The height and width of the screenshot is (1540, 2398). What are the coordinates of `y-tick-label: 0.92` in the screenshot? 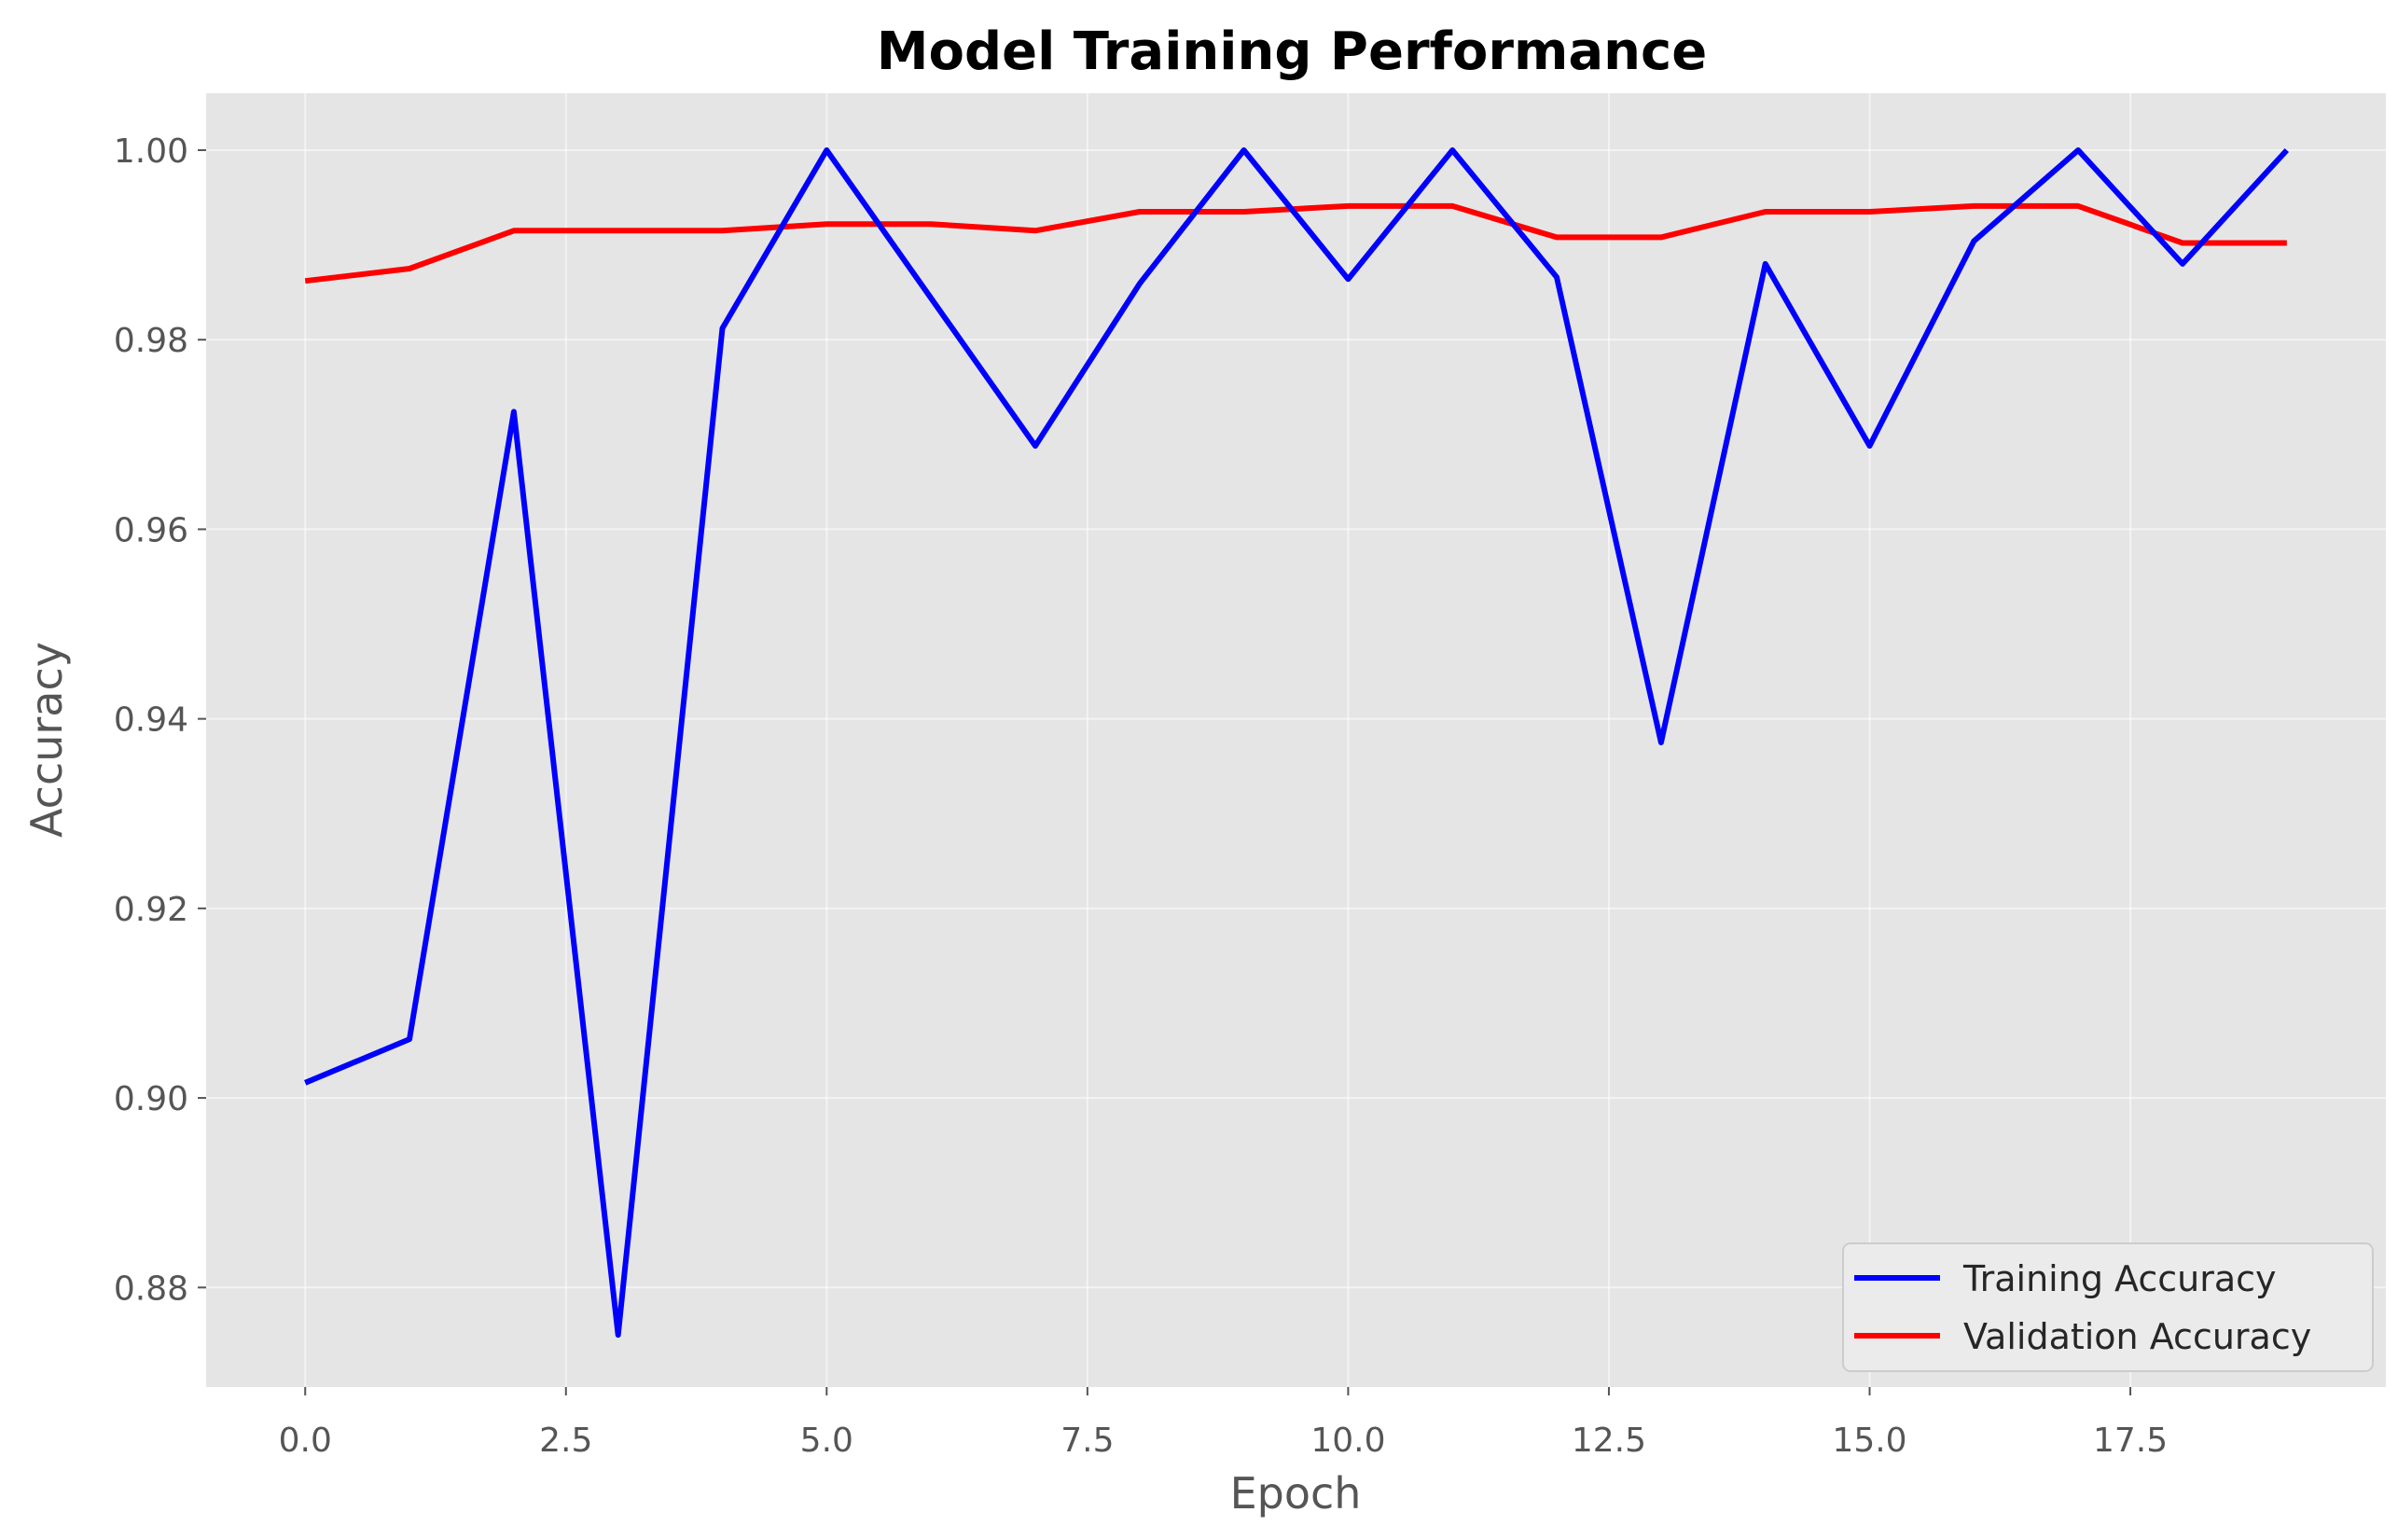 It's located at (151, 910).